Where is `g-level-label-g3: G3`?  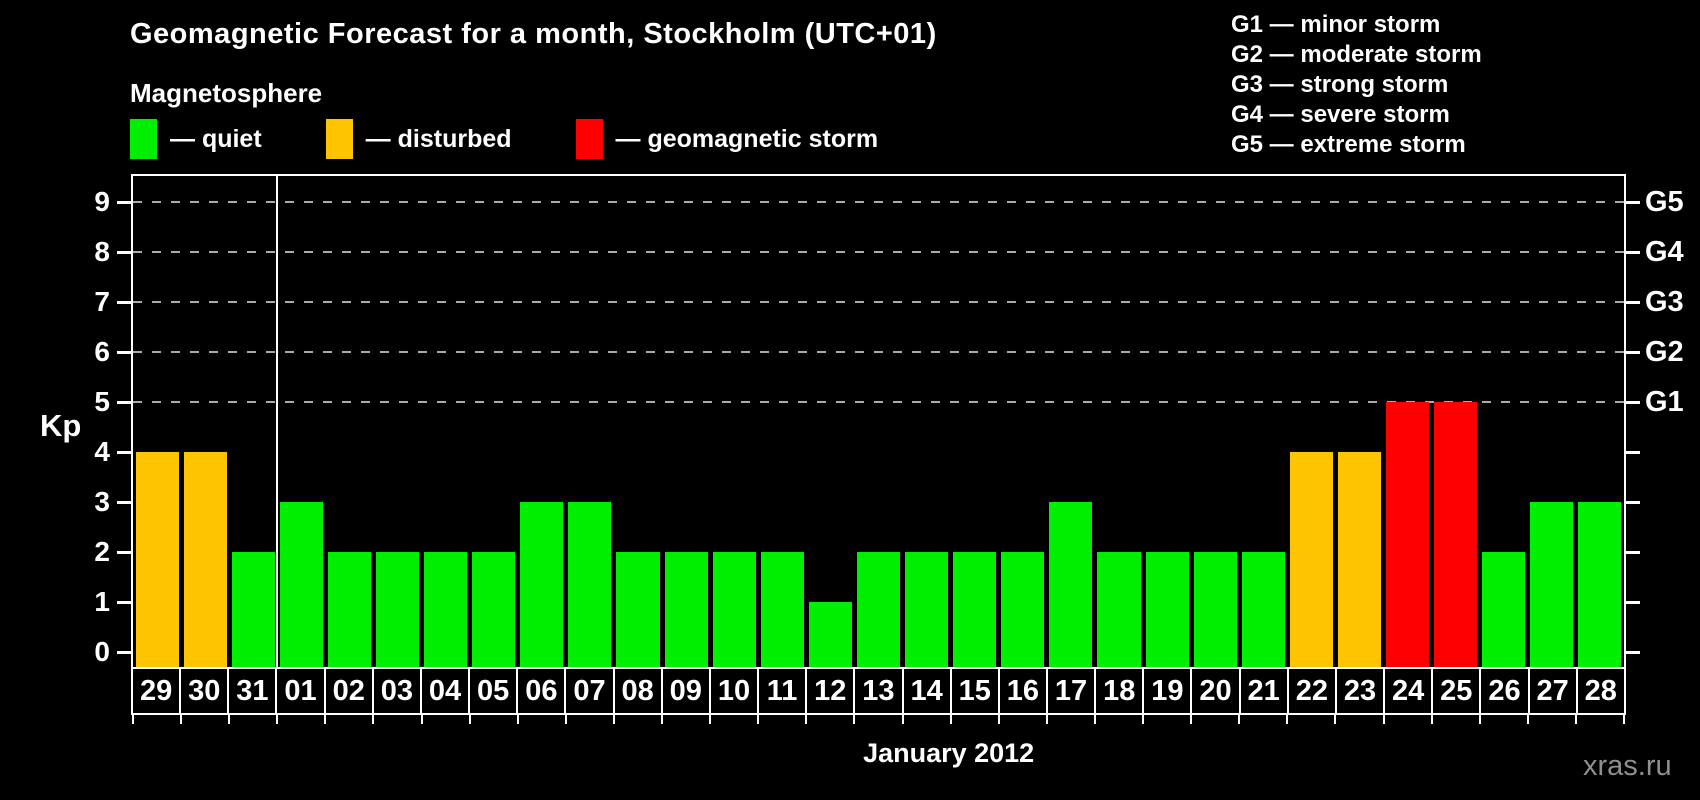
g-level-label-g3: G3 is located at coordinates (1664, 302).